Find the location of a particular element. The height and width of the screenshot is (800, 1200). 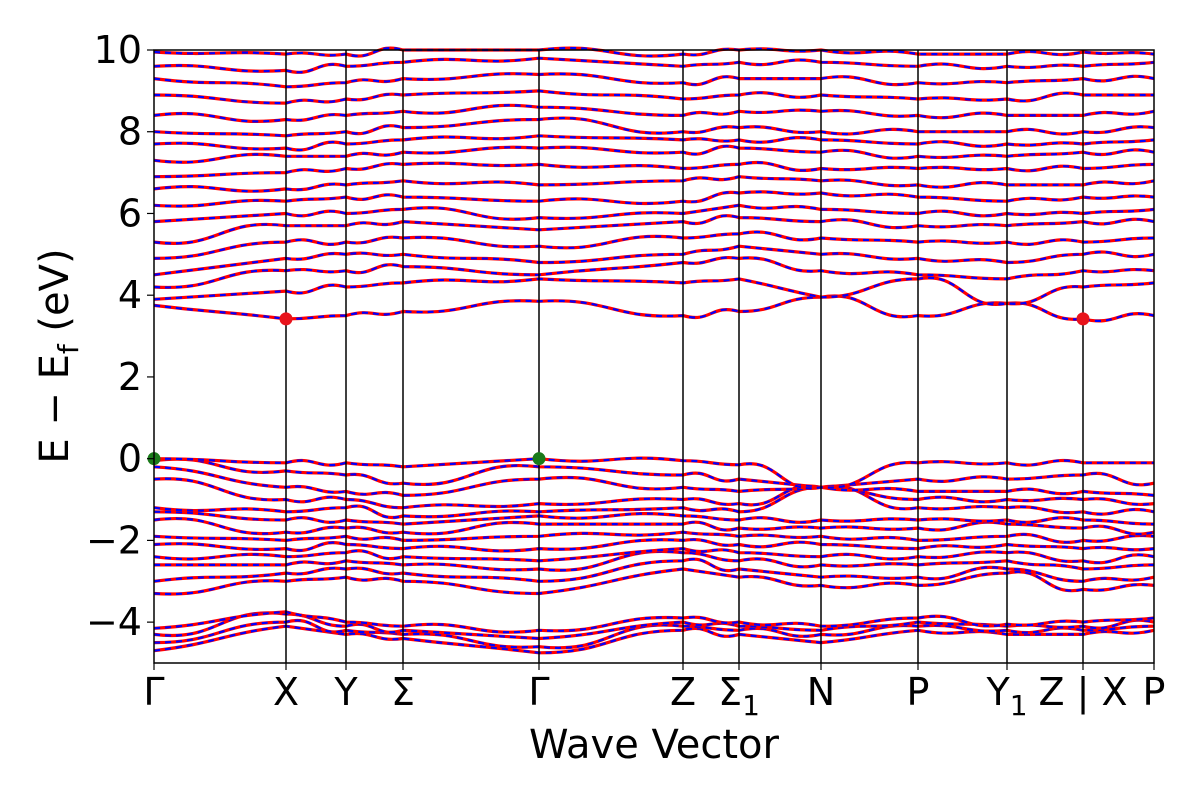

band-line-blue is located at coordinates (654, 493).